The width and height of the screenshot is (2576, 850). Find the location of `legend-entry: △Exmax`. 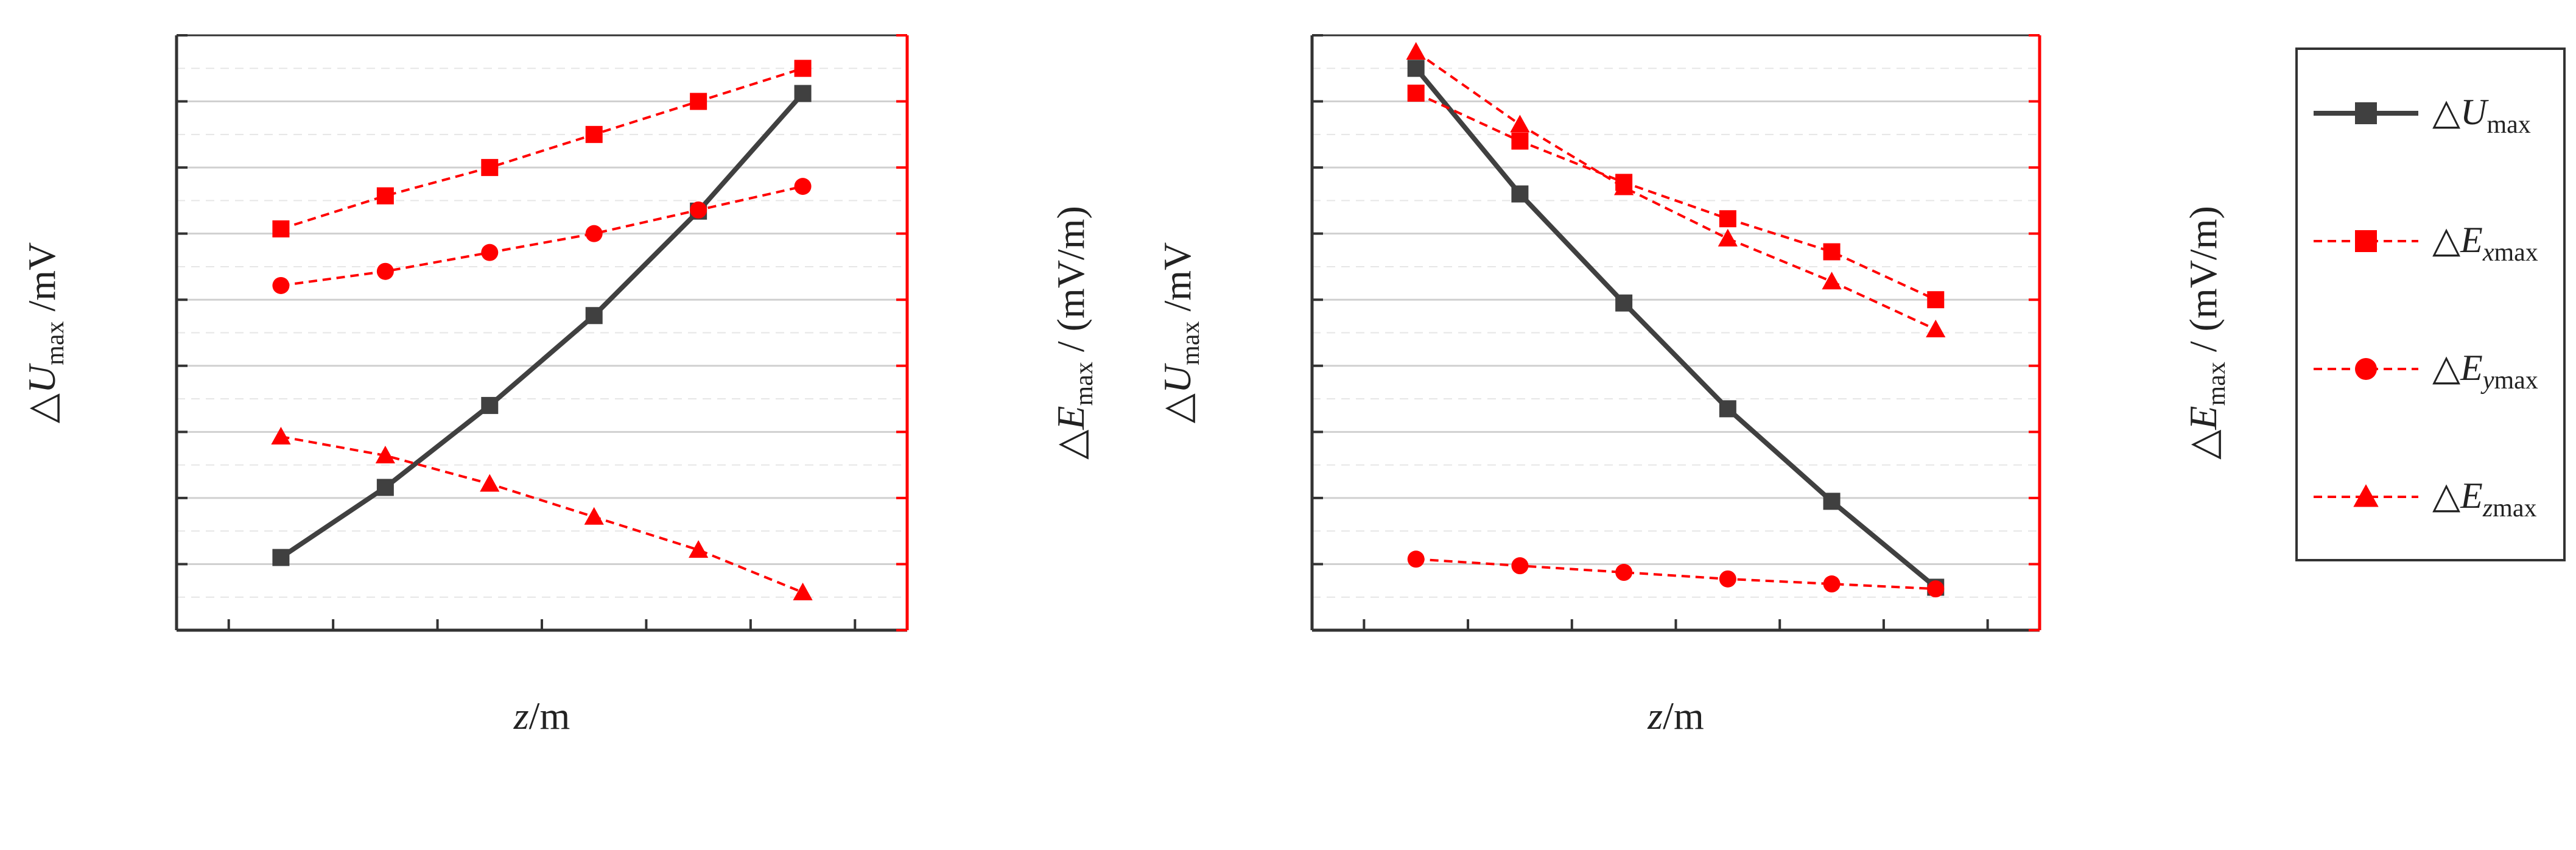

legend-entry: △Exmax is located at coordinates (2426, 244).